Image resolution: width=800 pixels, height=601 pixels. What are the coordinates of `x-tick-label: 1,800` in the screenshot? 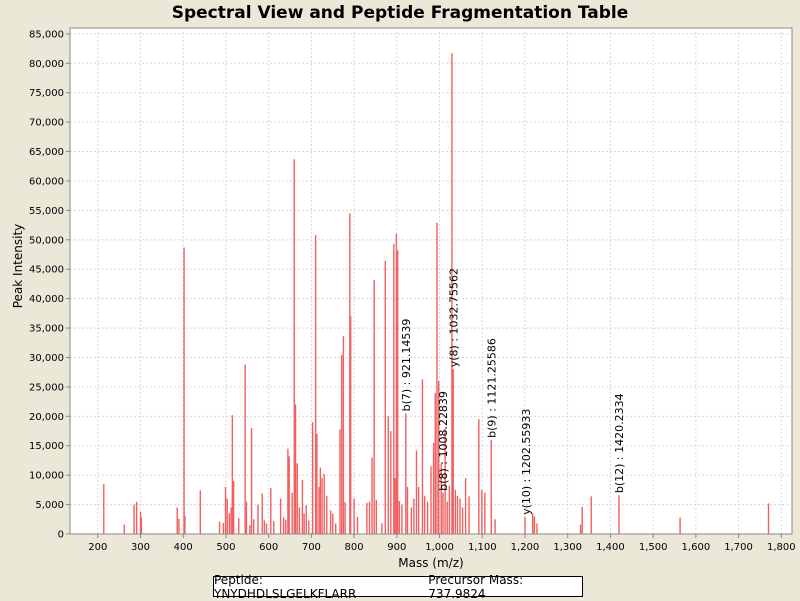 It's located at (781, 547).